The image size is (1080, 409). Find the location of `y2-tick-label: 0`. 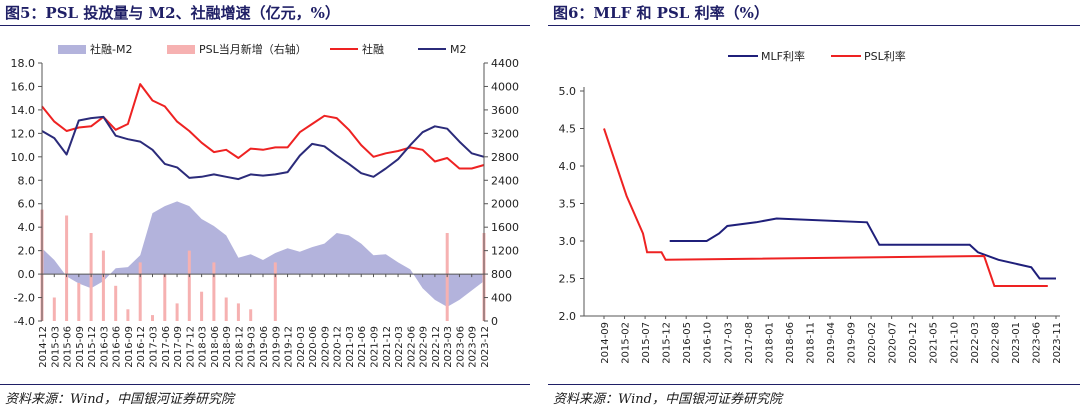

y2-tick-label: 0 is located at coordinates (494, 321).